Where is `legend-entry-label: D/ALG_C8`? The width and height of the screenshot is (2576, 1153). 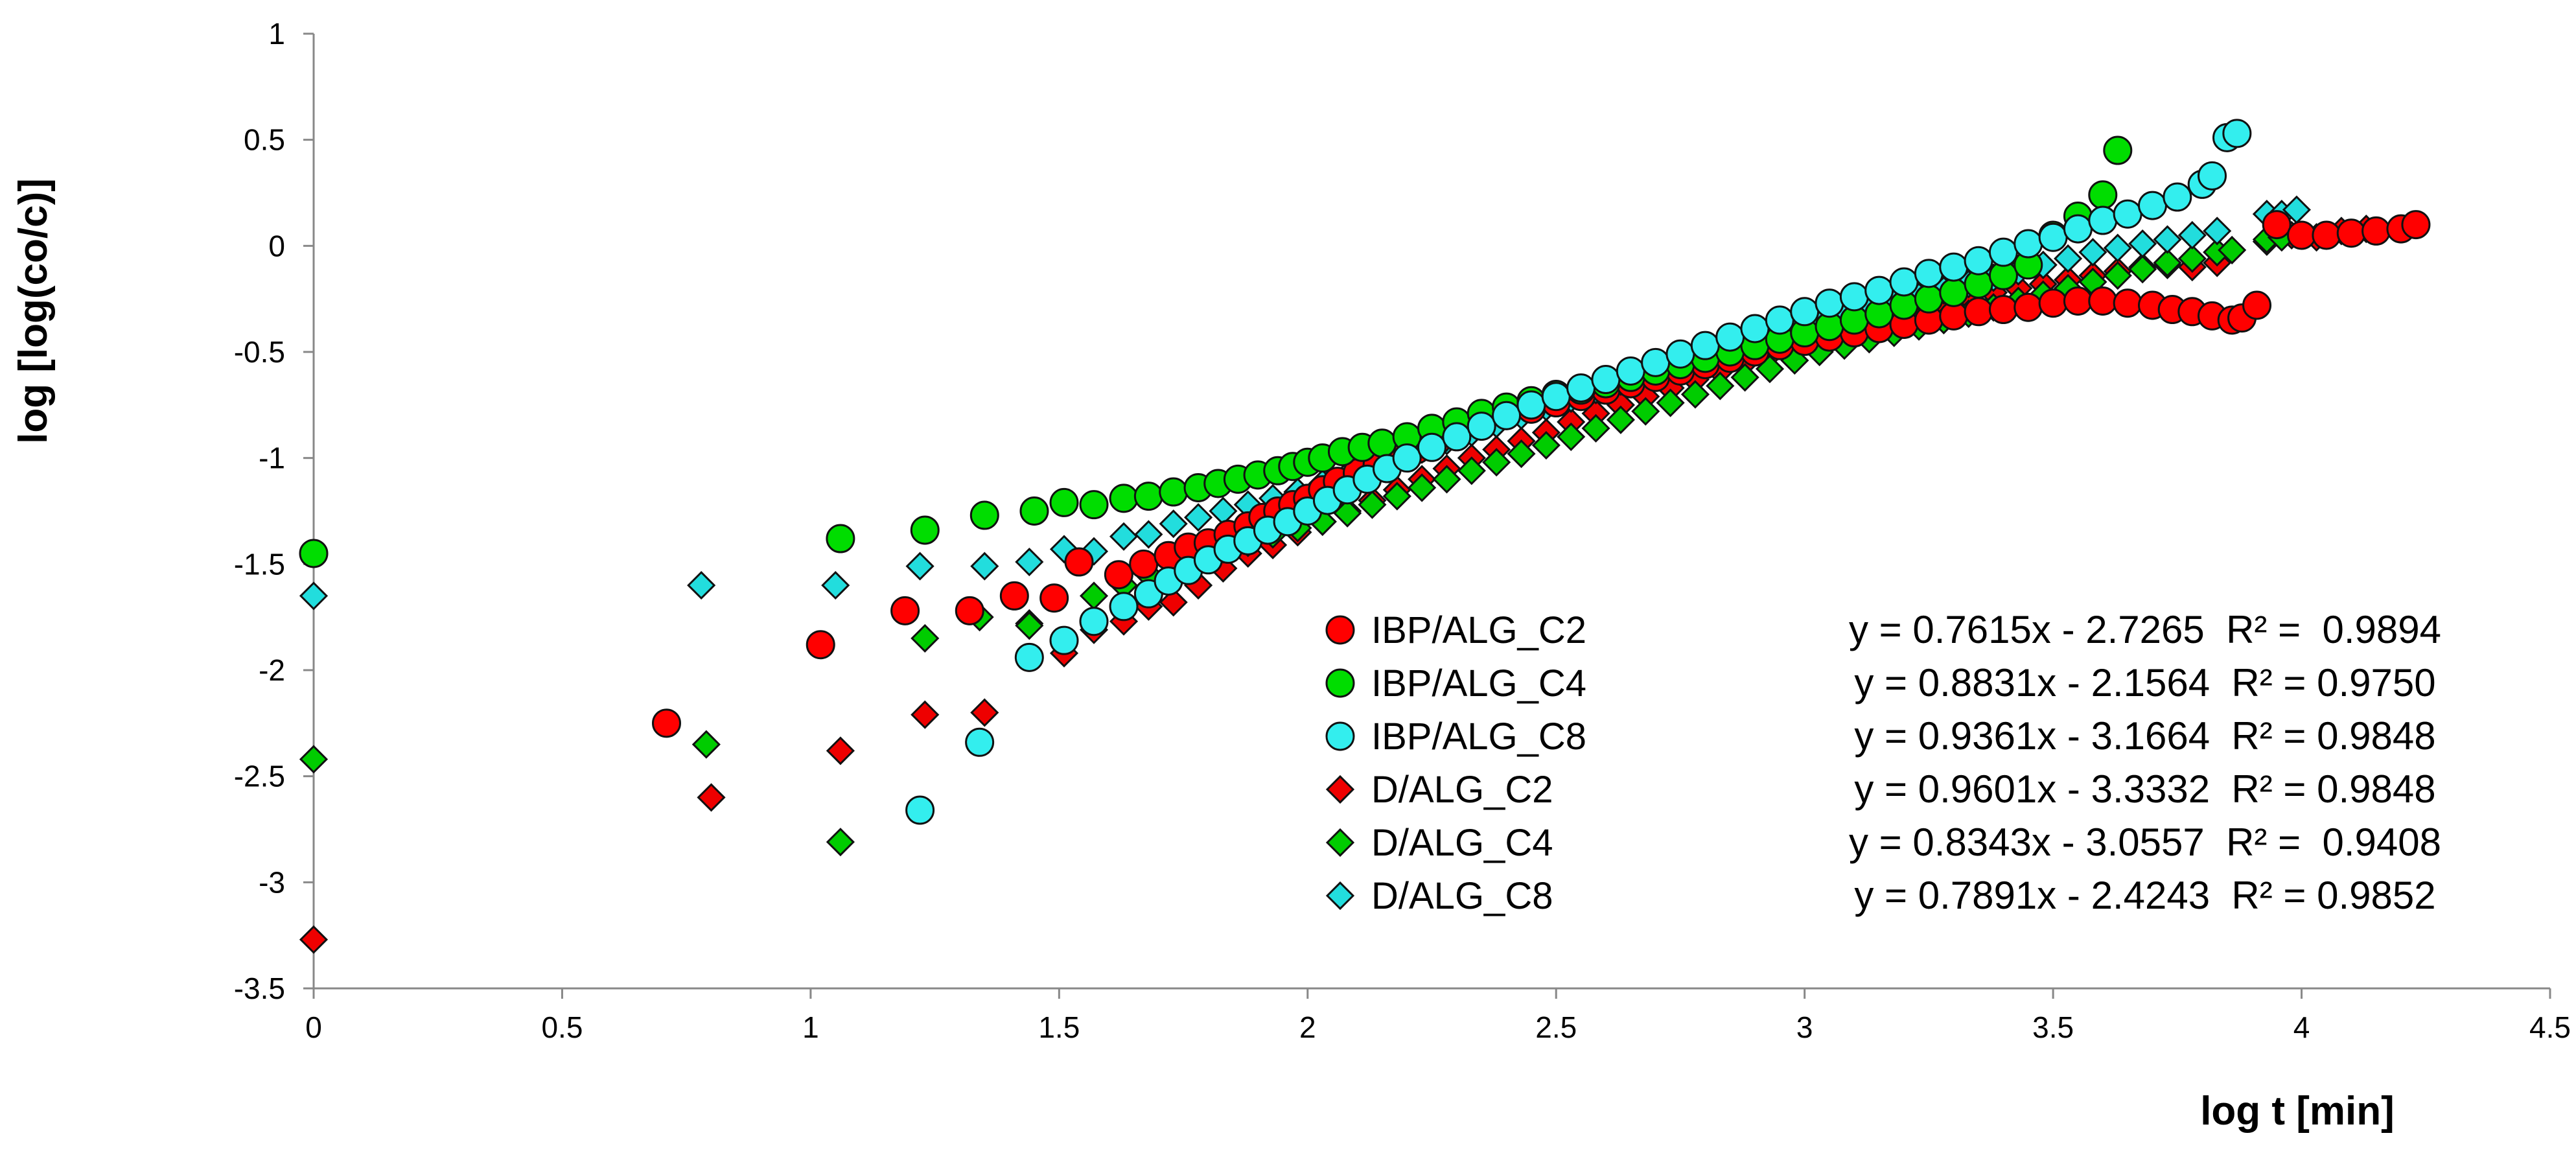 legend-entry-label: D/ALG_C8 is located at coordinates (1462, 896).